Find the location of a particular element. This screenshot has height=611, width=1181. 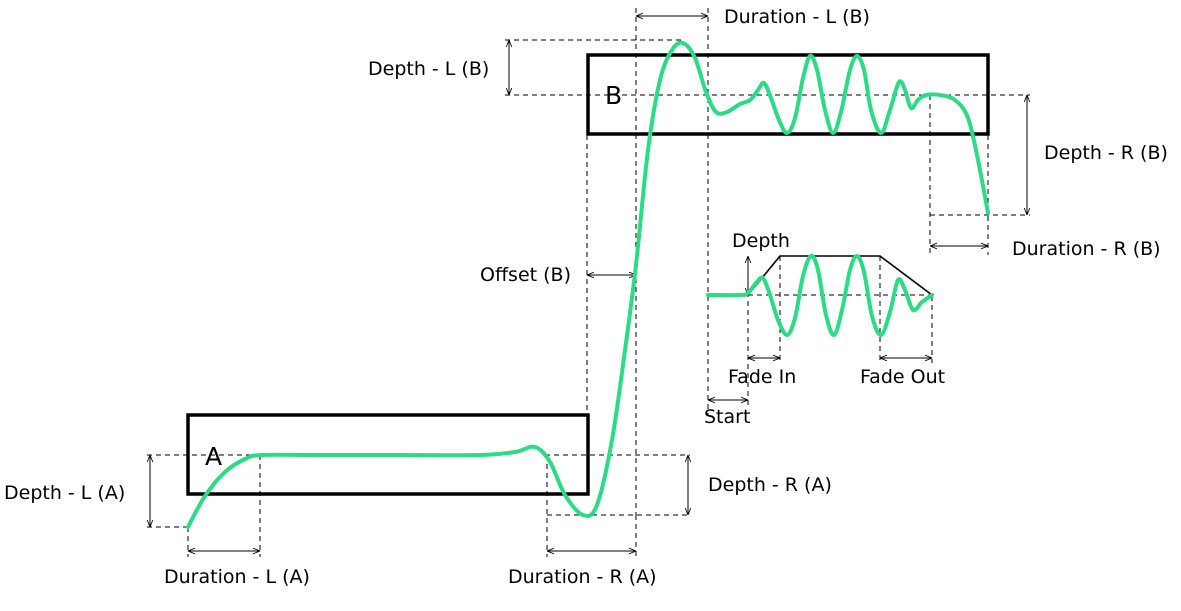

depth-label: Depth is located at coordinates (761, 241).